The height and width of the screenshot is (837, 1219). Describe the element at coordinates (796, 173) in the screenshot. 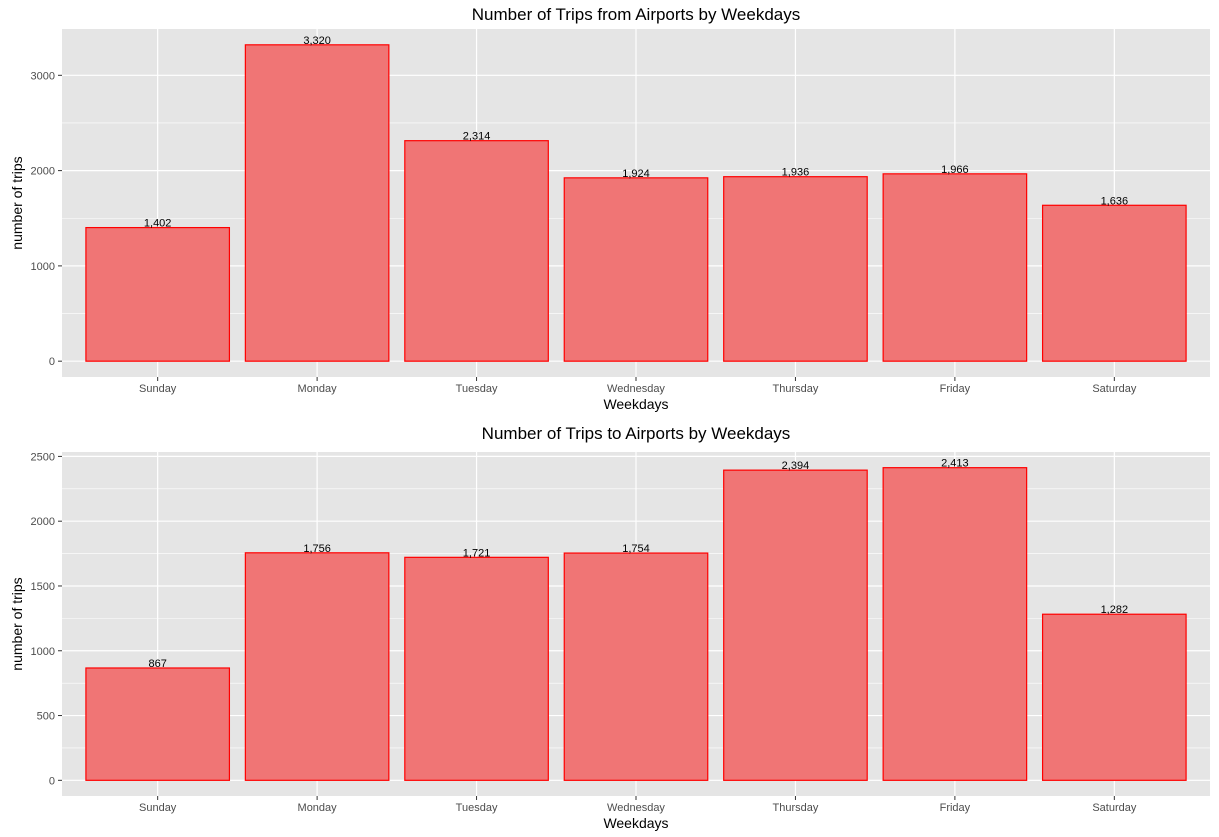

I see `data-label: 1,936` at that location.